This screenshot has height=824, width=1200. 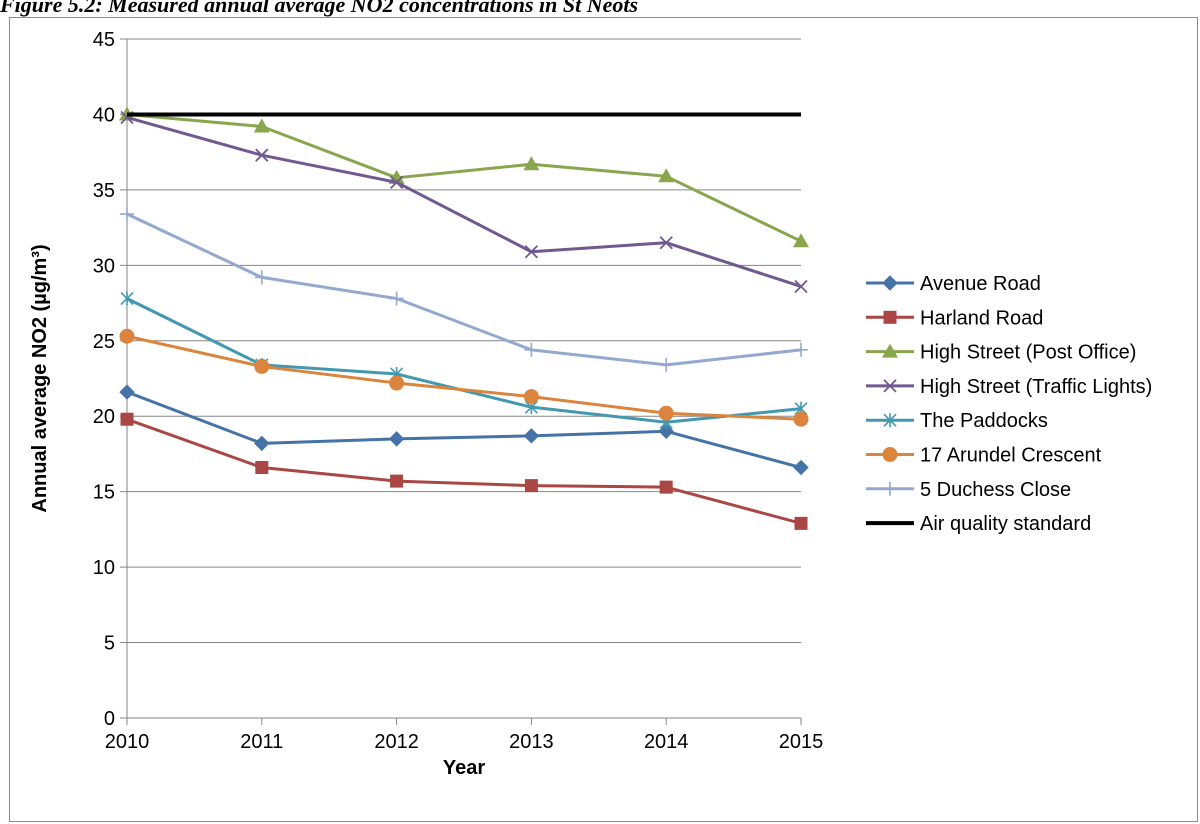 I want to click on x-tick-label: 2010, so click(x=127, y=742).